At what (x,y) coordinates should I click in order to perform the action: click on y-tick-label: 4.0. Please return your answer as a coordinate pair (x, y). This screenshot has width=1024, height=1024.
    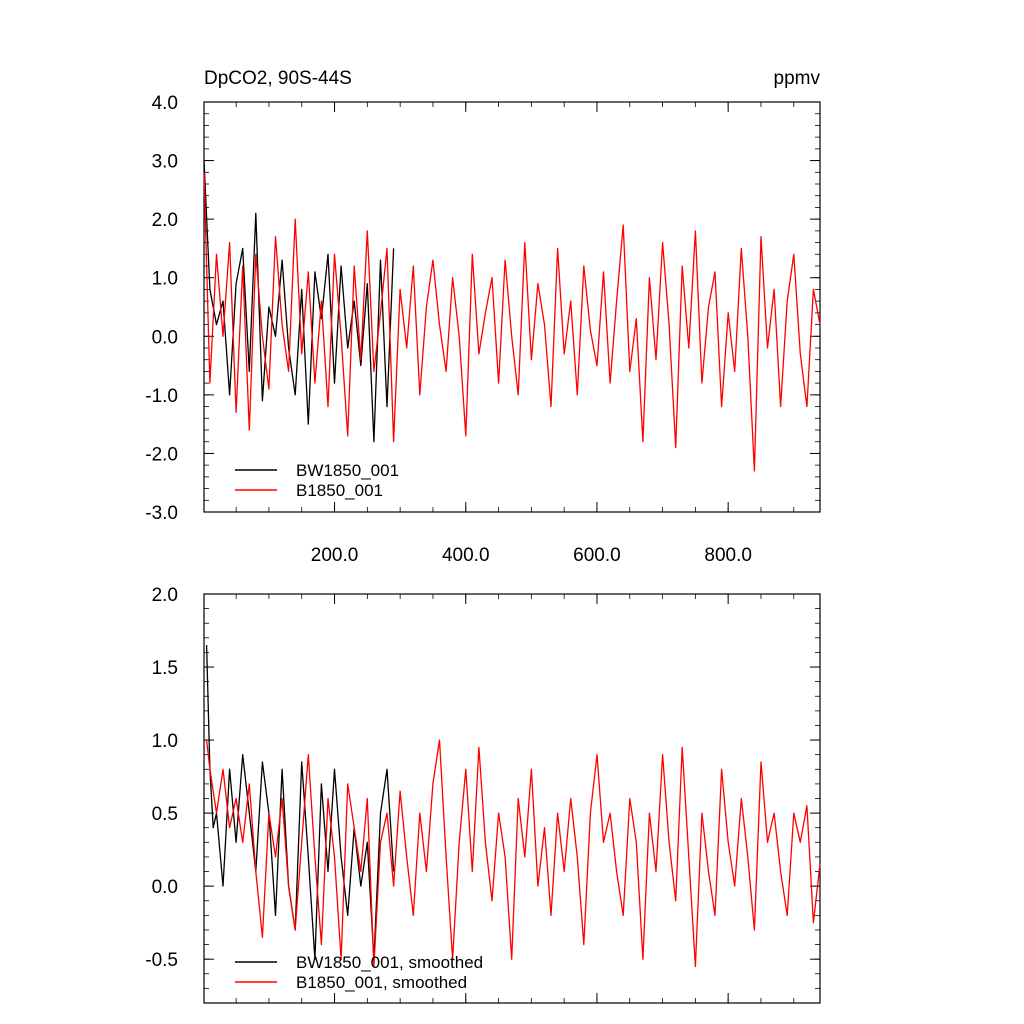
    Looking at the image, I should click on (165, 103).